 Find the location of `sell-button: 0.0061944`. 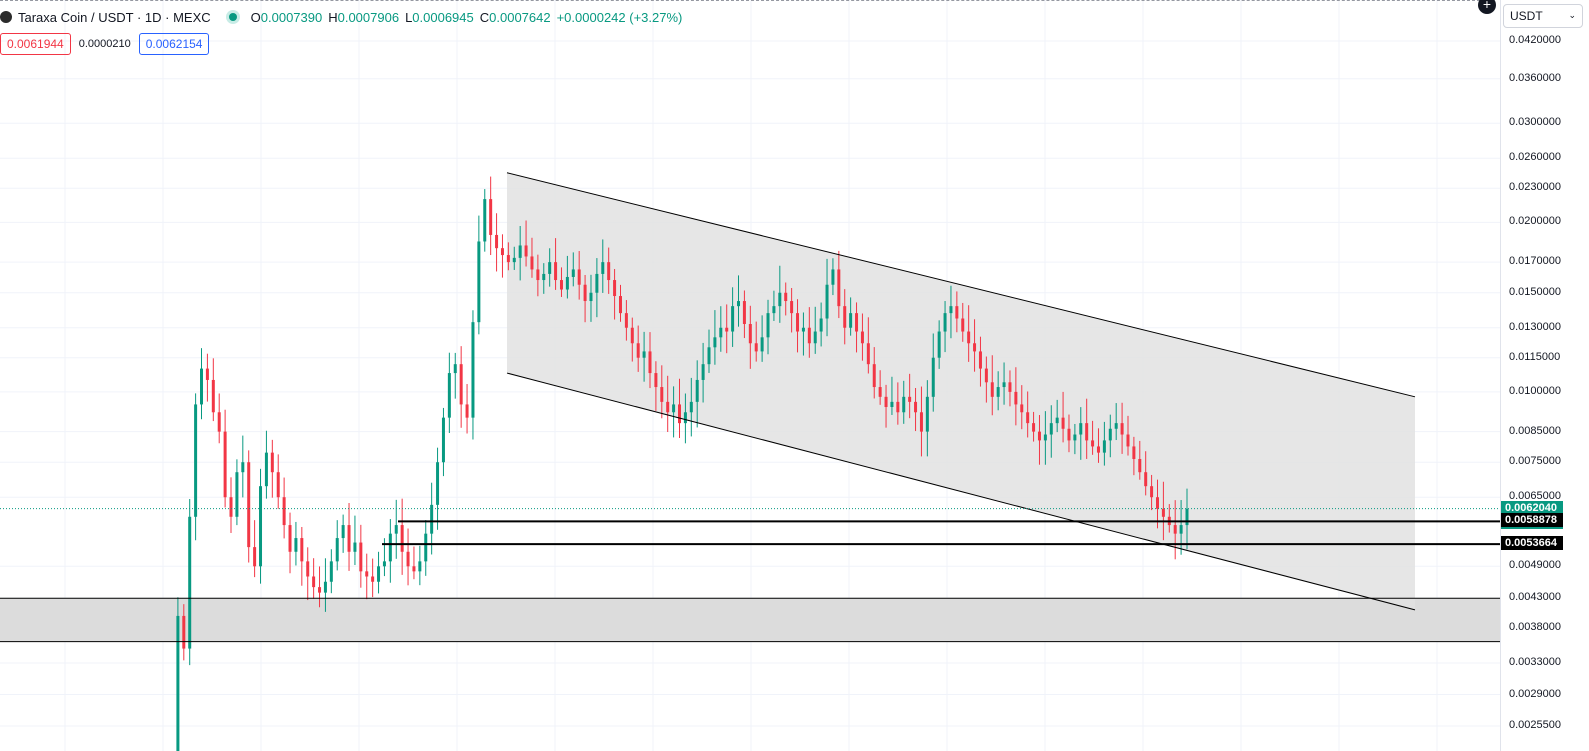

sell-button: 0.0061944 is located at coordinates (35, 44).